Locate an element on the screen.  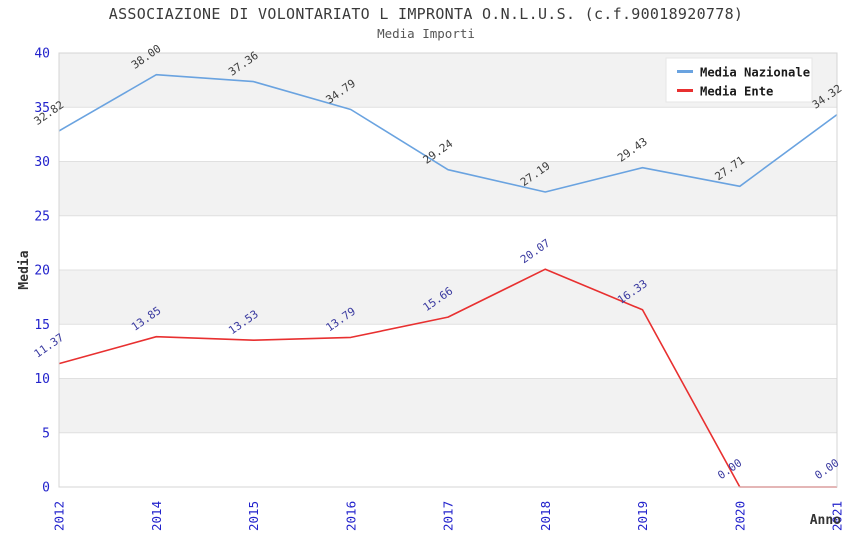
x-tick-label: 2021 is located at coordinates (837, 516).